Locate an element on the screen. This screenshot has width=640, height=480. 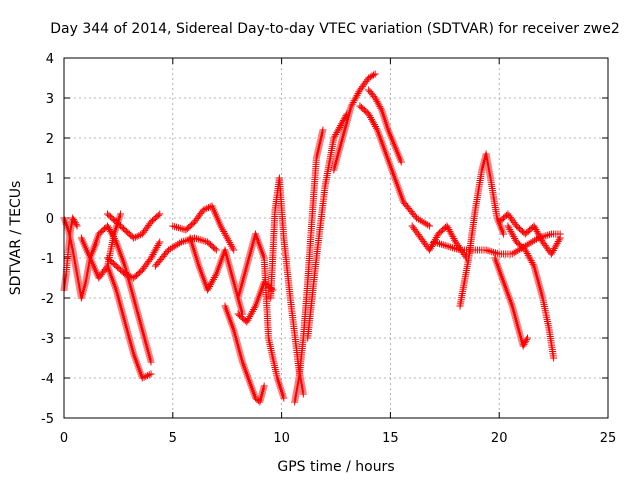
y-tick-label: 2 is located at coordinates (50, 139).